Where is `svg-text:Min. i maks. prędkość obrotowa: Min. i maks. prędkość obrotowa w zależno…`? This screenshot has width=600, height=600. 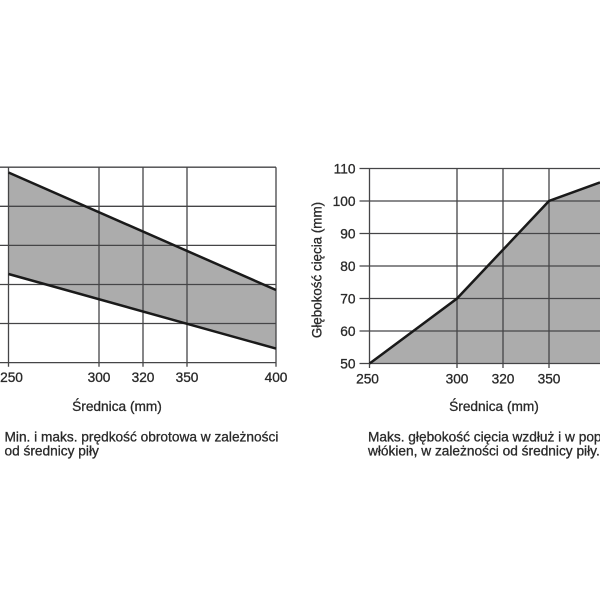
svg-text:Min. i maks. prędkość obrotowa: Min. i maks. prędkość obrotowa w zależno… is located at coordinates (142, 436).